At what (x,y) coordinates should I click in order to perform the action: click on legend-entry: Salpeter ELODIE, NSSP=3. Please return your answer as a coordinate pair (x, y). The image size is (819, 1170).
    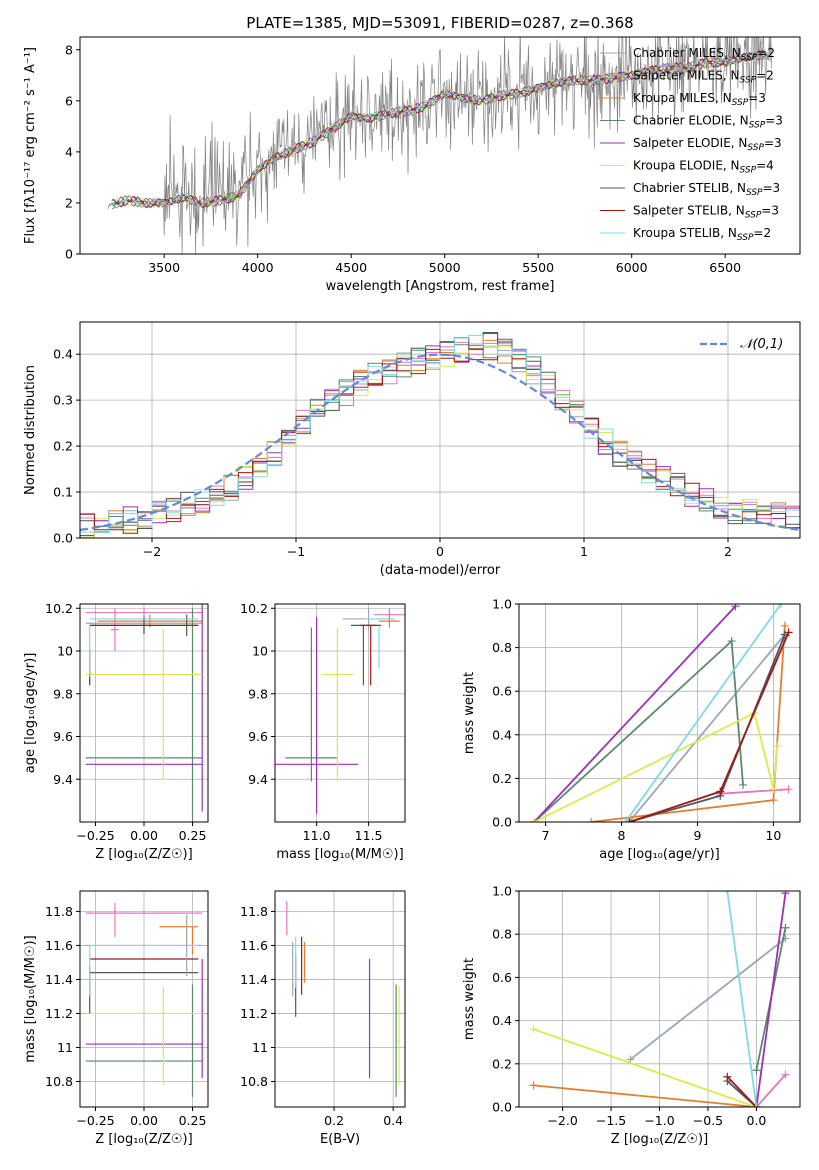
    Looking at the image, I should click on (707, 144).